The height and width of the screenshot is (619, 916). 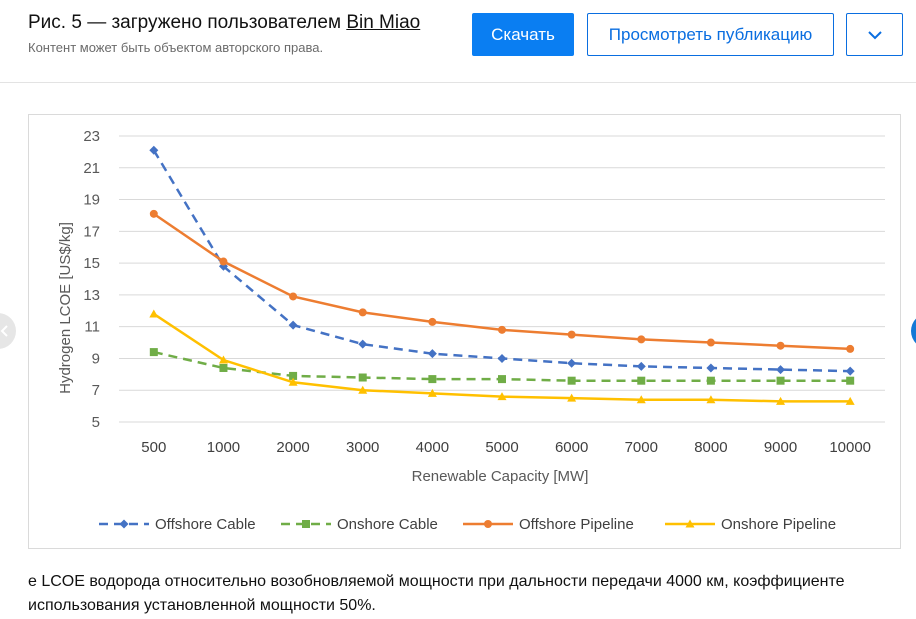 What do you see at coordinates (91, 168) in the screenshot?
I see `y-tick-label: 21` at bounding box center [91, 168].